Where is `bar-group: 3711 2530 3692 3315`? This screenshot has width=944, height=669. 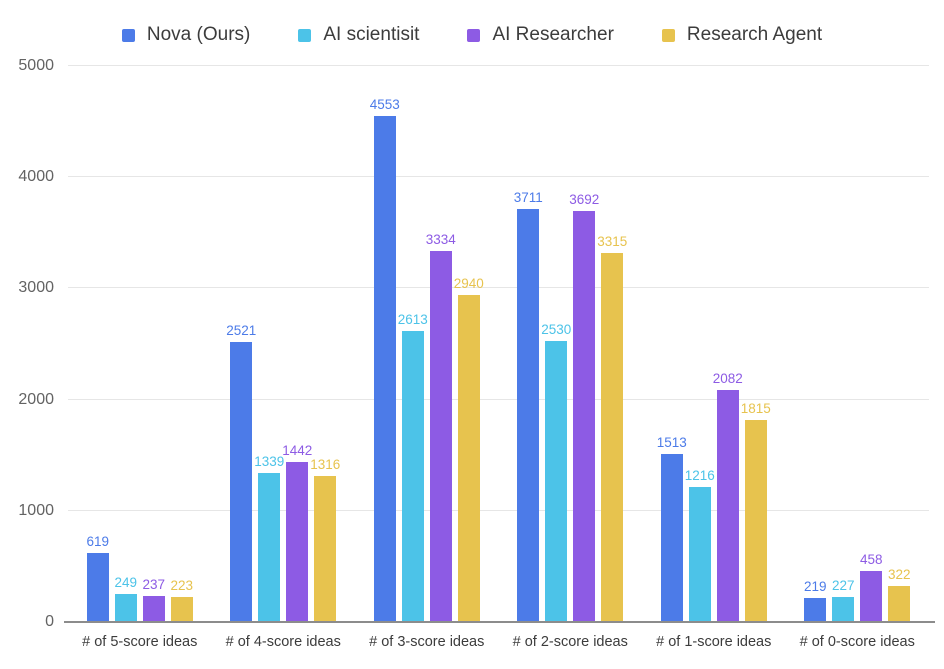 bar-group: 3711 2530 3692 3315 is located at coordinates (571, 344).